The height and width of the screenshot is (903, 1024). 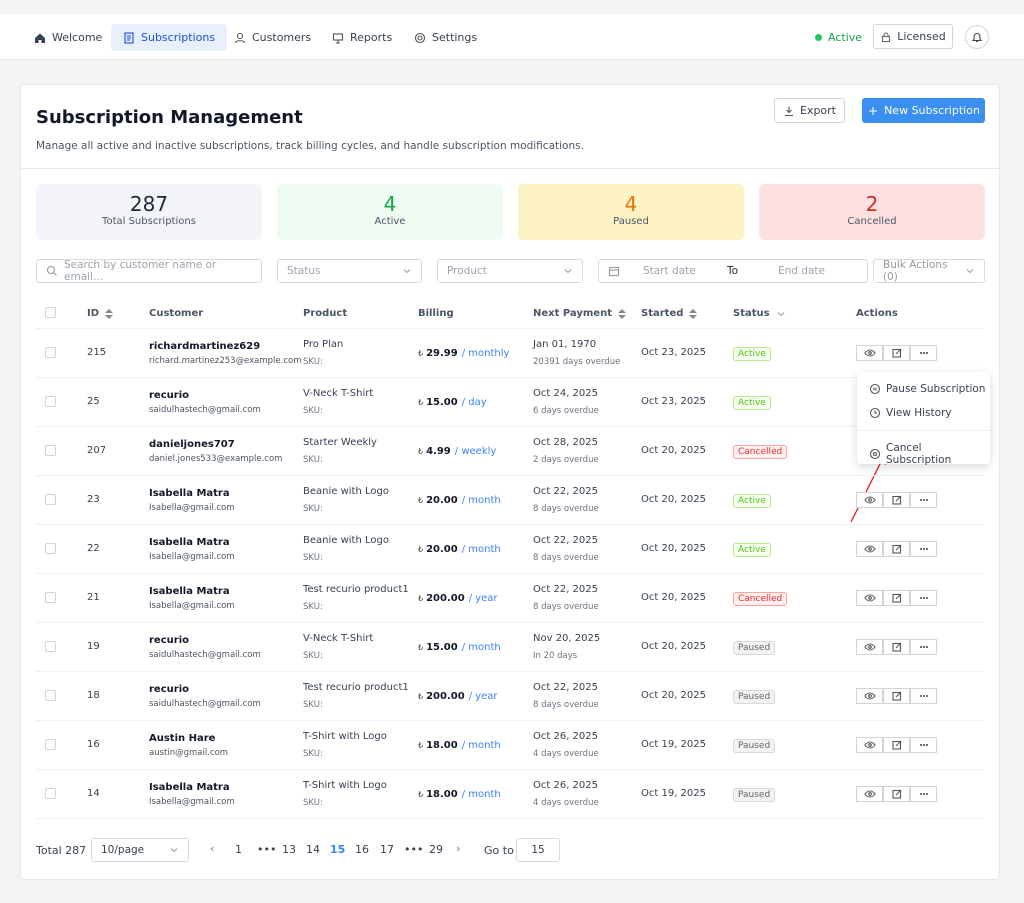 I want to click on page-number: 16, so click(x=362, y=849).